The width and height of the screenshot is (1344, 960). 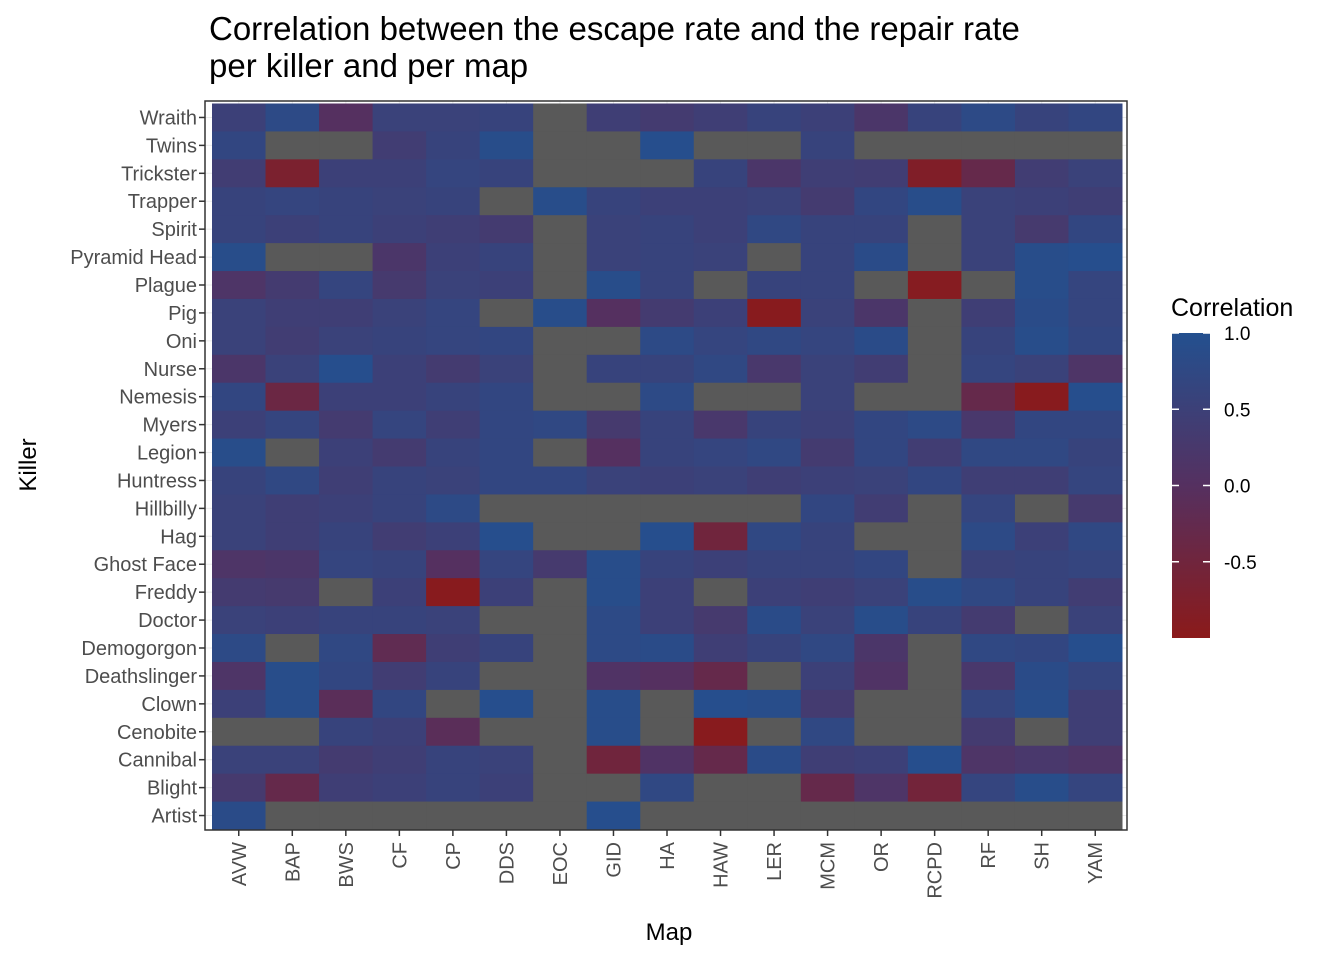 What do you see at coordinates (669, 932) in the screenshot?
I see `x-axis-title: Map` at bounding box center [669, 932].